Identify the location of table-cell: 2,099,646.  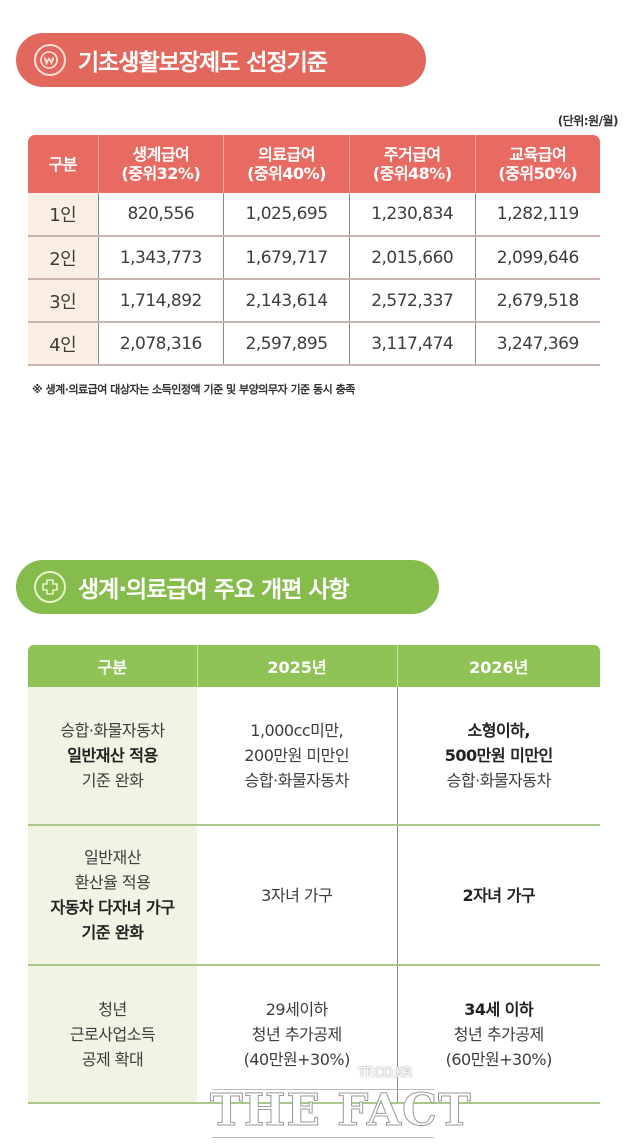
(537, 258).